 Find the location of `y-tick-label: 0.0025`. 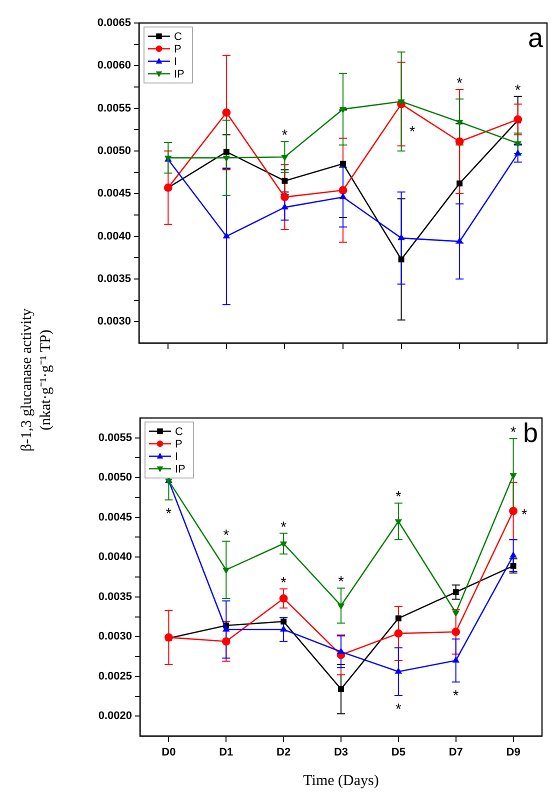

y-tick-label: 0.0025 is located at coordinates (115, 676).